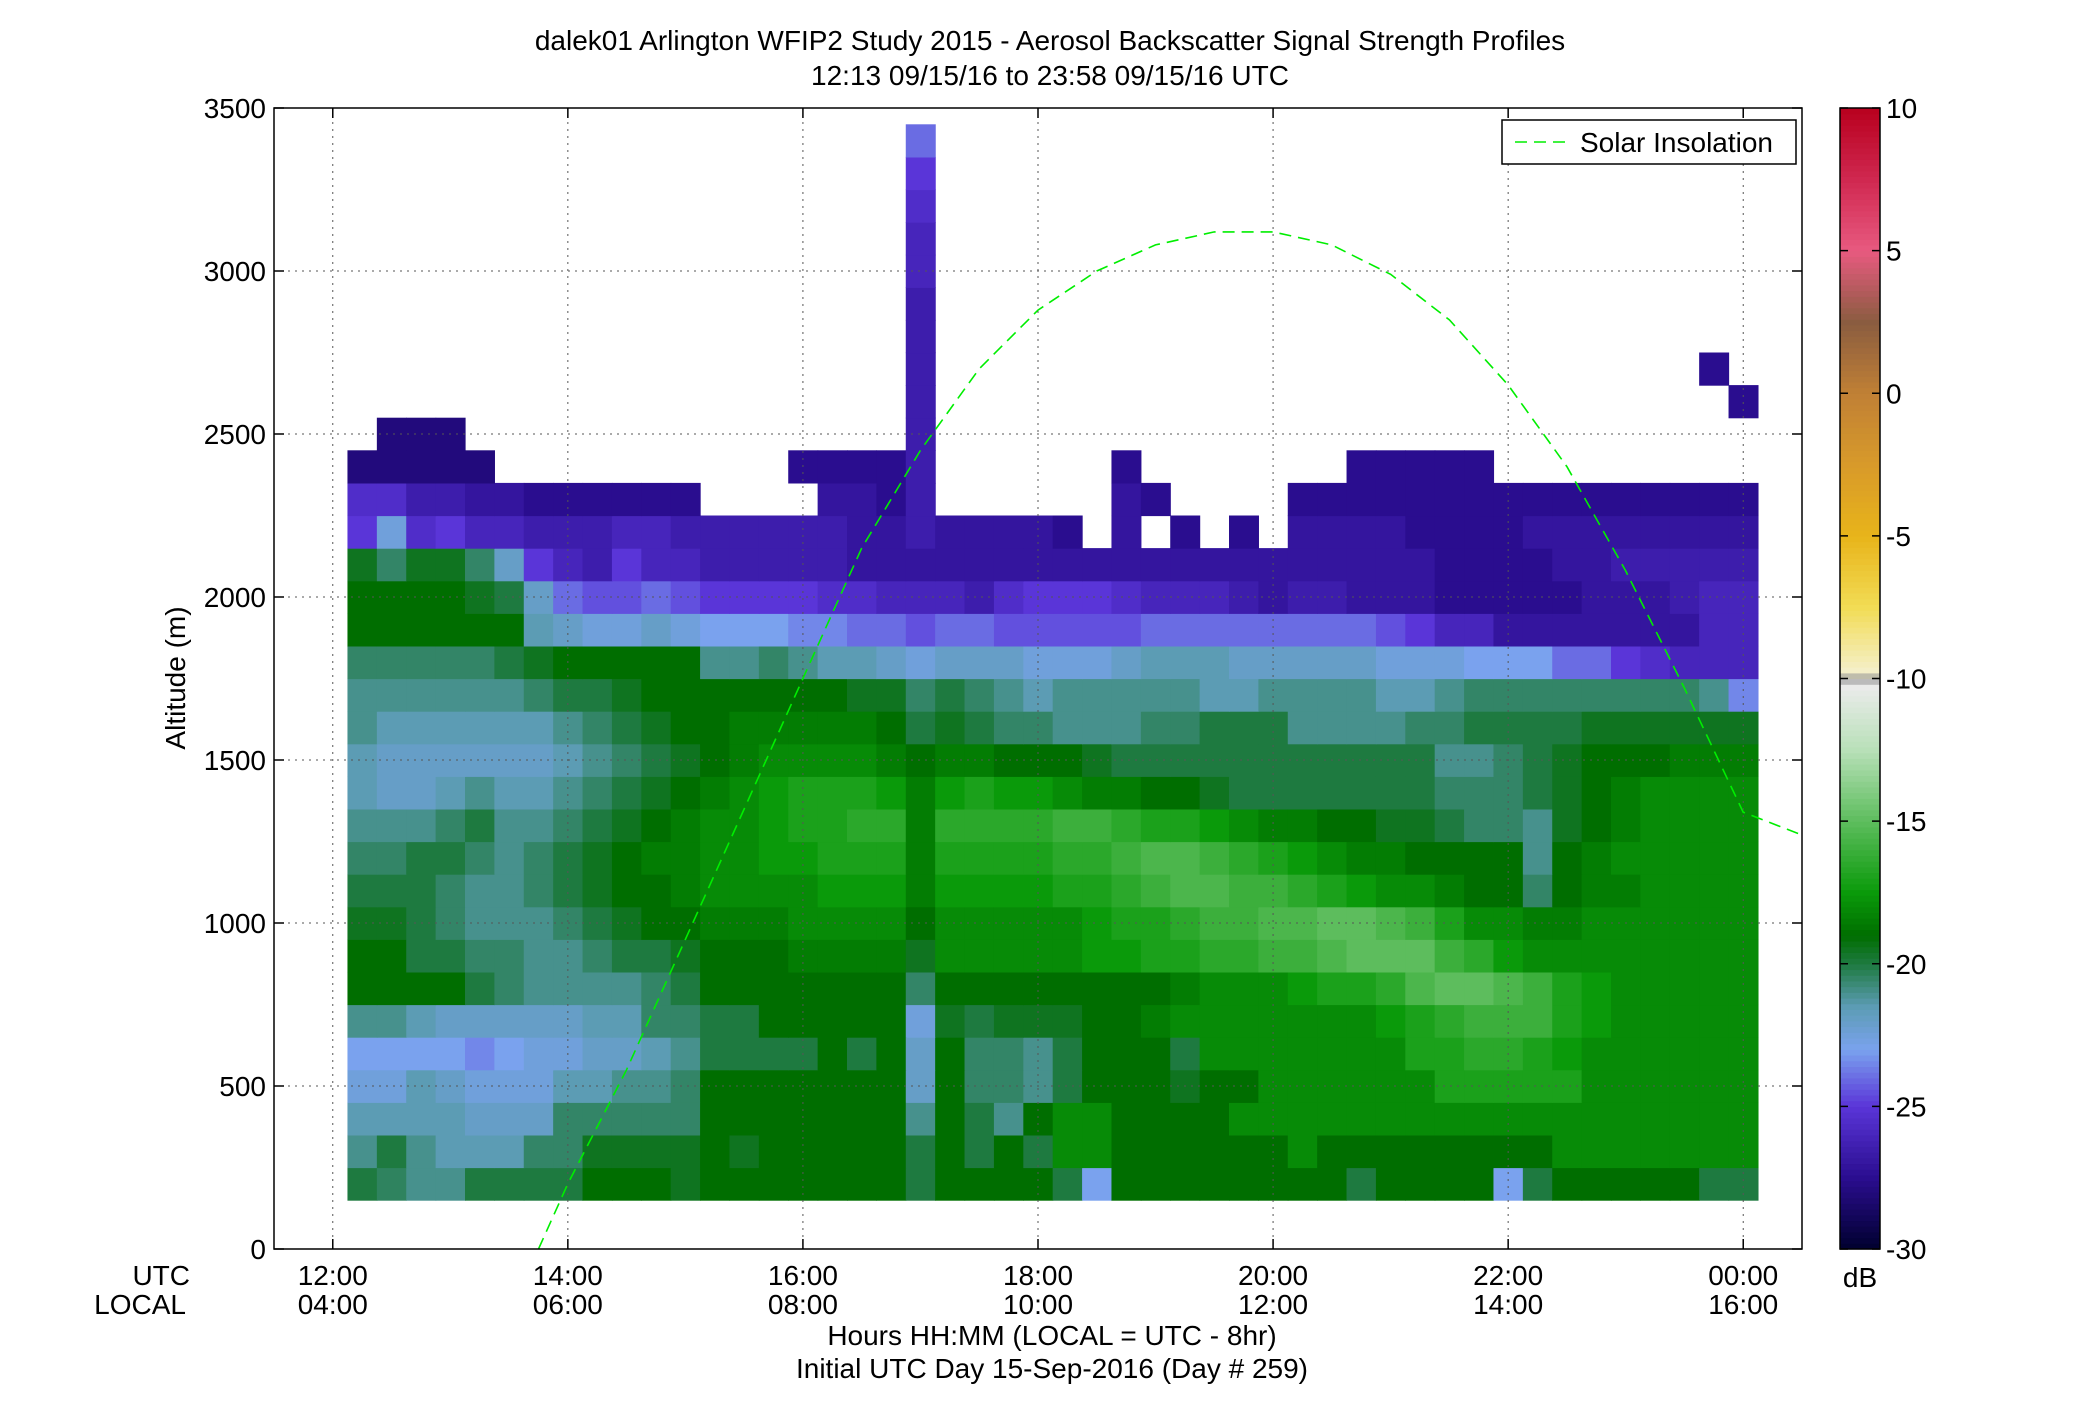 Image resolution: width=2098 pixels, height=1425 pixels. What do you see at coordinates (803, 1275) in the screenshot?
I see `x-tick-label-utc: 16:00` at bounding box center [803, 1275].